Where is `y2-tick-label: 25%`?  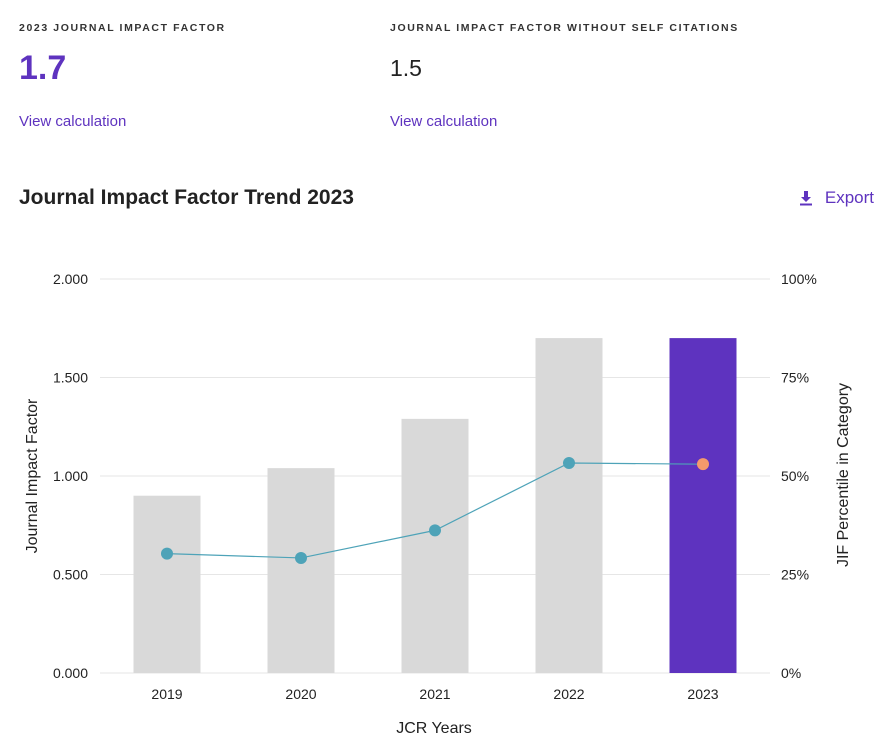
y2-tick-label: 25% is located at coordinates (795, 575).